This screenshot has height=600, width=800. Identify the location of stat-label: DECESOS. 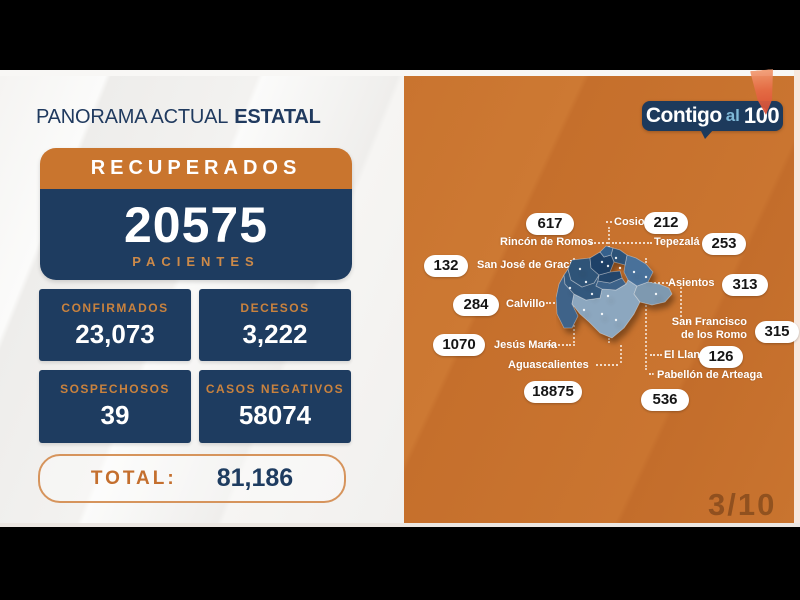
(275, 307).